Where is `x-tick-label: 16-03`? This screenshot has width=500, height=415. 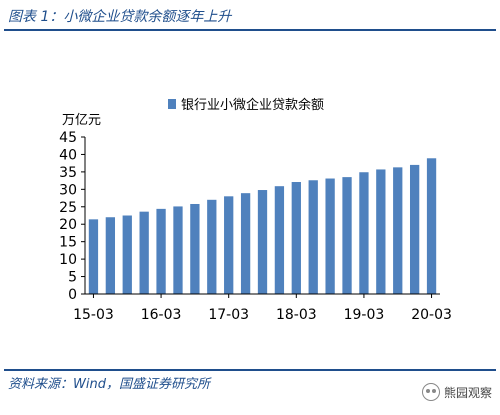 x-tick-label: 16-03 is located at coordinates (161, 315).